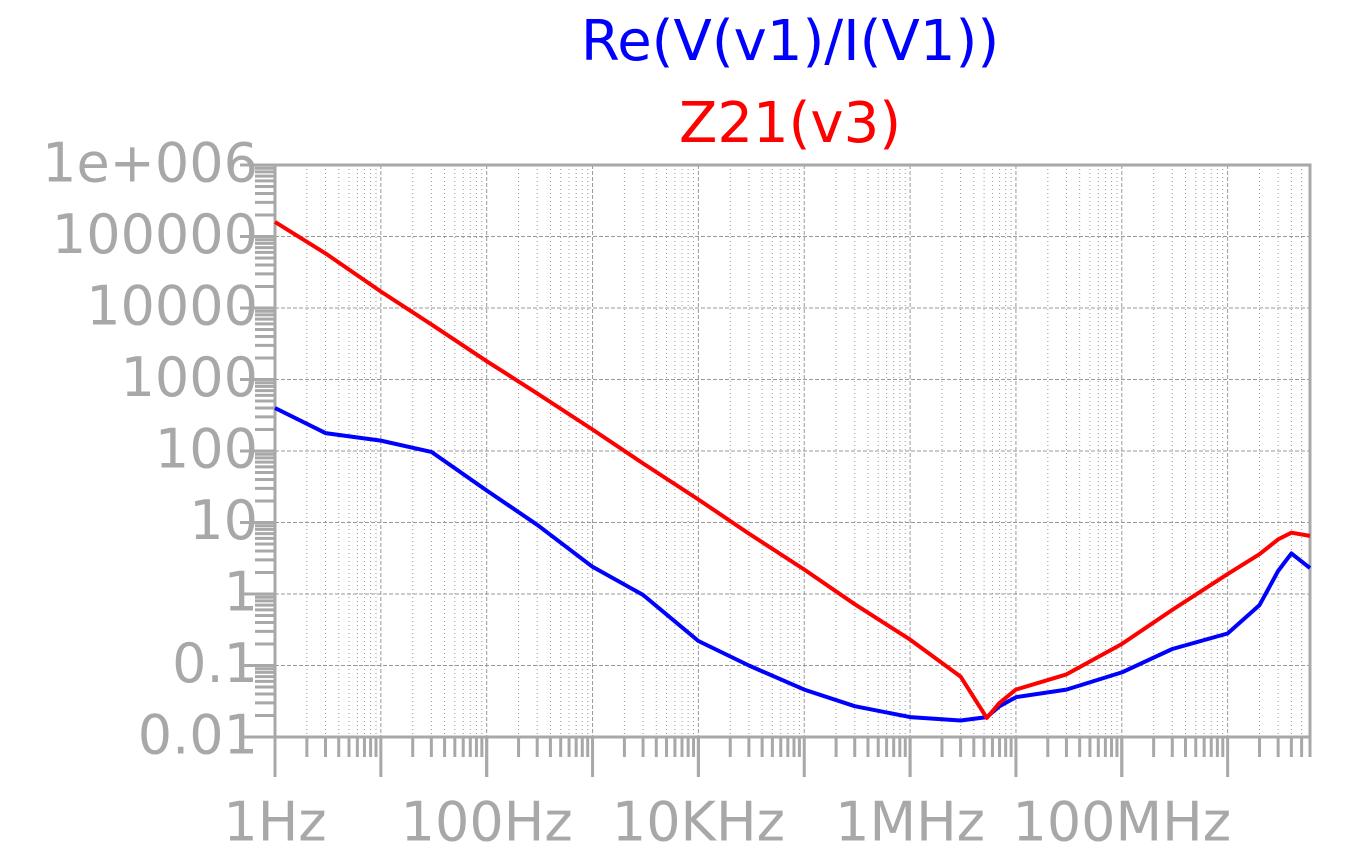  What do you see at coordinates (487, 822) in the screenshot?
I see `x-tick-label: 100Hz` at bounding box center [487, 822].